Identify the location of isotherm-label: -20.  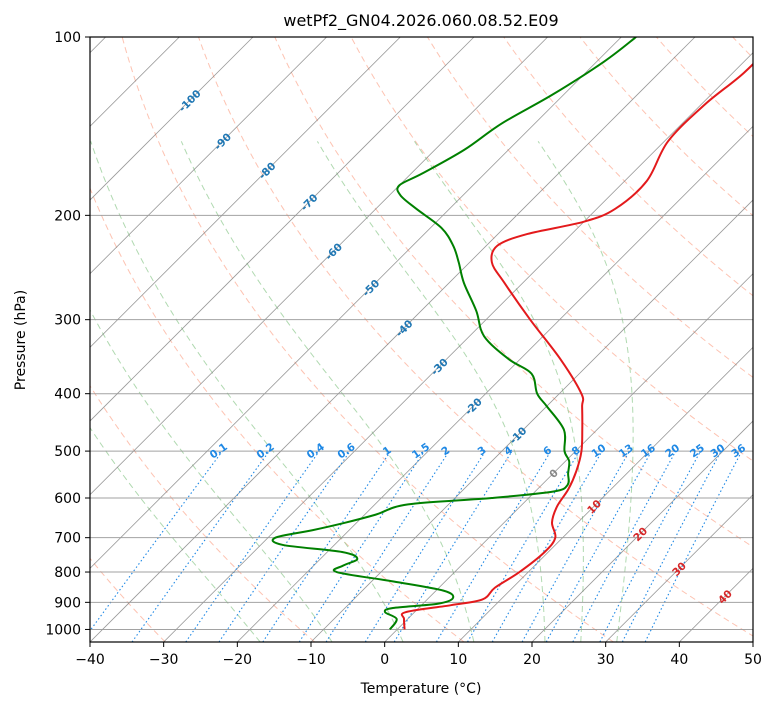
(474, 407).